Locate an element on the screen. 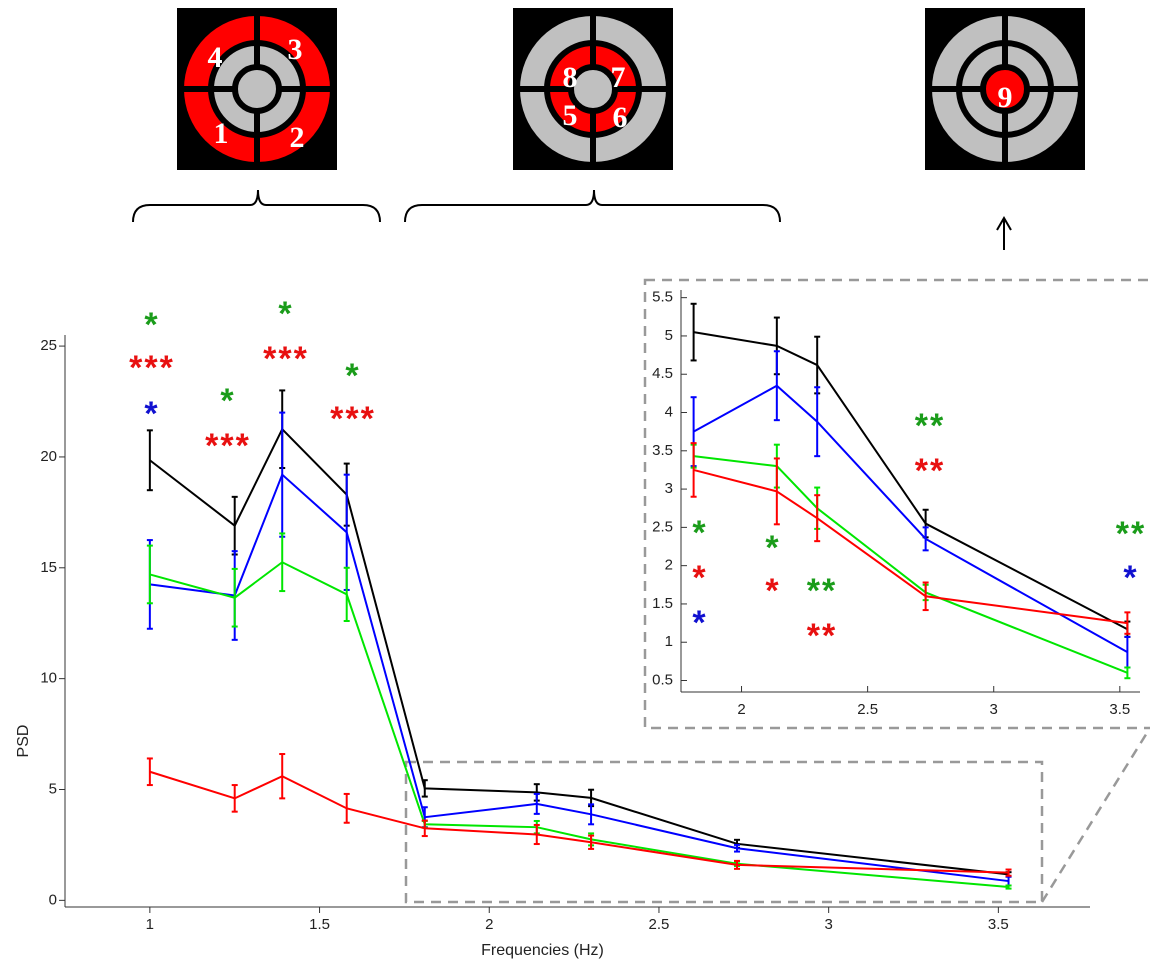 This screenshot has height=962, width=1150. zoom-line is located at coordinates (1095, 815).